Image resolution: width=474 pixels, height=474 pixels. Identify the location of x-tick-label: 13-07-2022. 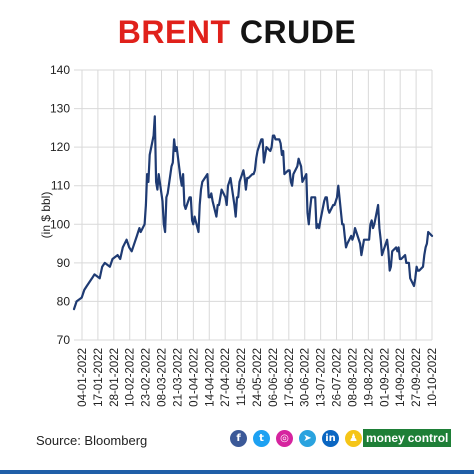
(322, 377).